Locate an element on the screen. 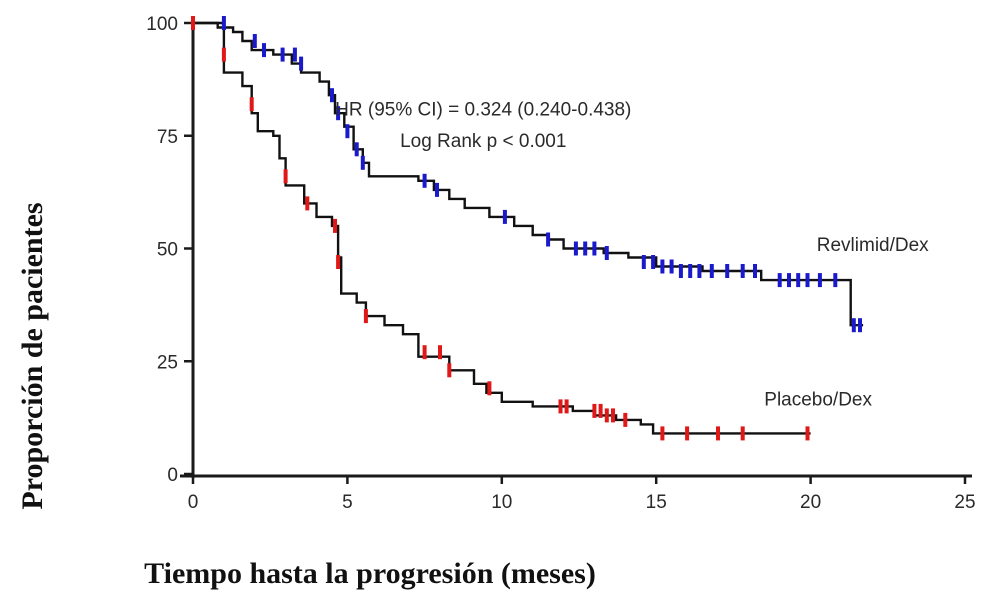  x-tick-label-5: 5 is located at coordinates (347, 502).